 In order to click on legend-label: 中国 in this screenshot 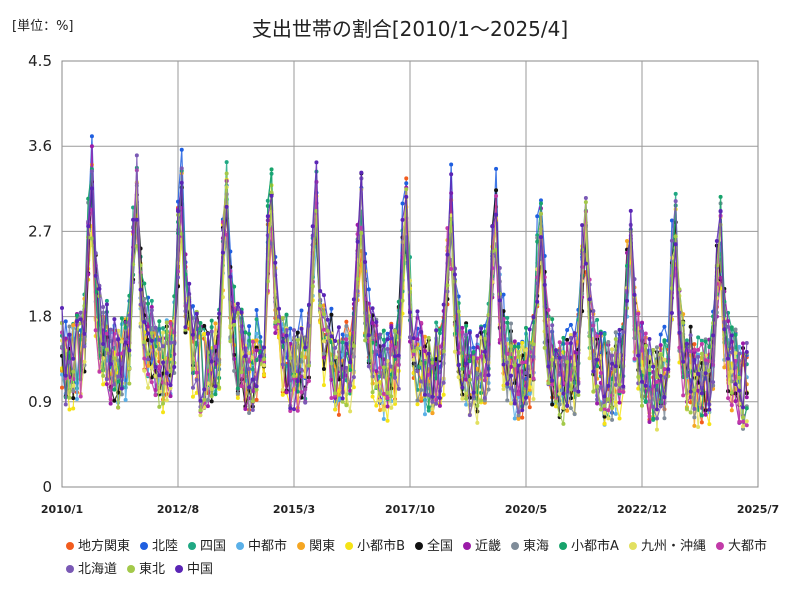, I will do `click(200, 569)`.